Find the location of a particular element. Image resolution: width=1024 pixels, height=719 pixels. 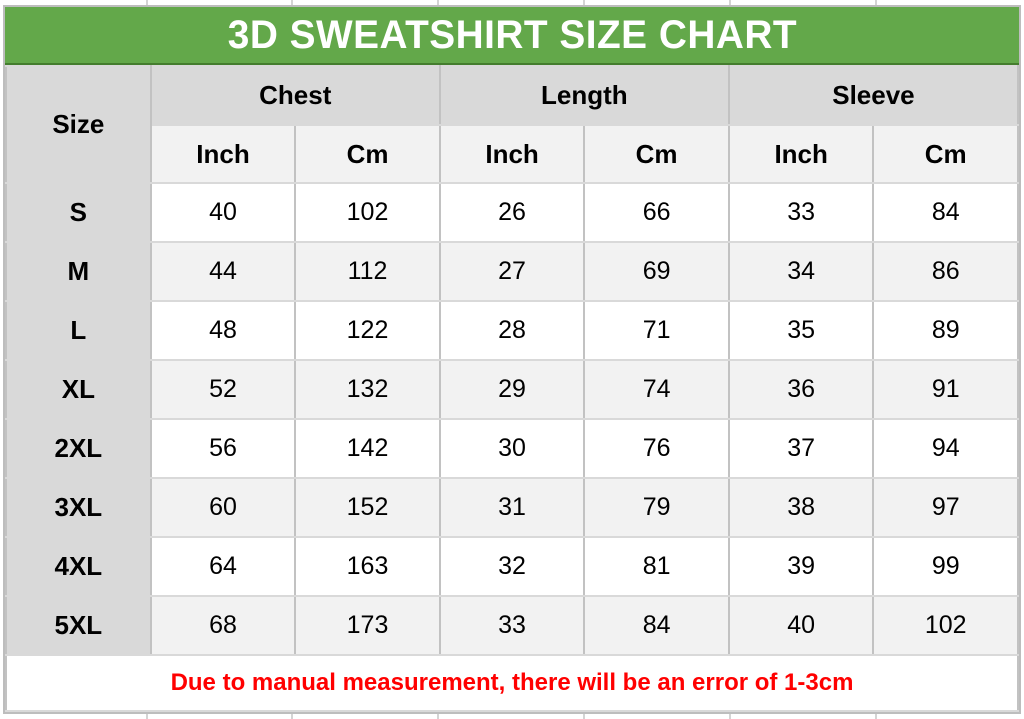

table-row-3xl: 3XL 60 152 31 79 38 97 is located at coordinates (512, 507).